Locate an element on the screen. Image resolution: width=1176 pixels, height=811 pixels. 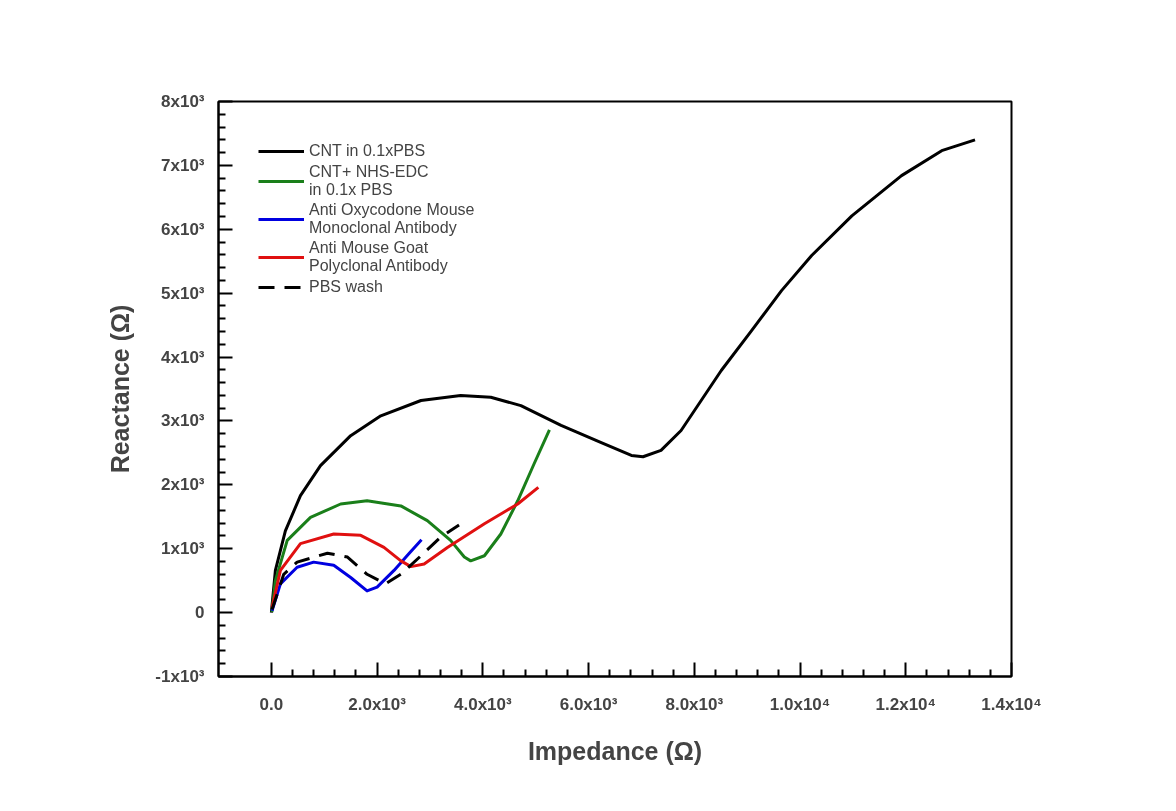
y-tick-label: 1x10³ is located at coordinates (183, 549).